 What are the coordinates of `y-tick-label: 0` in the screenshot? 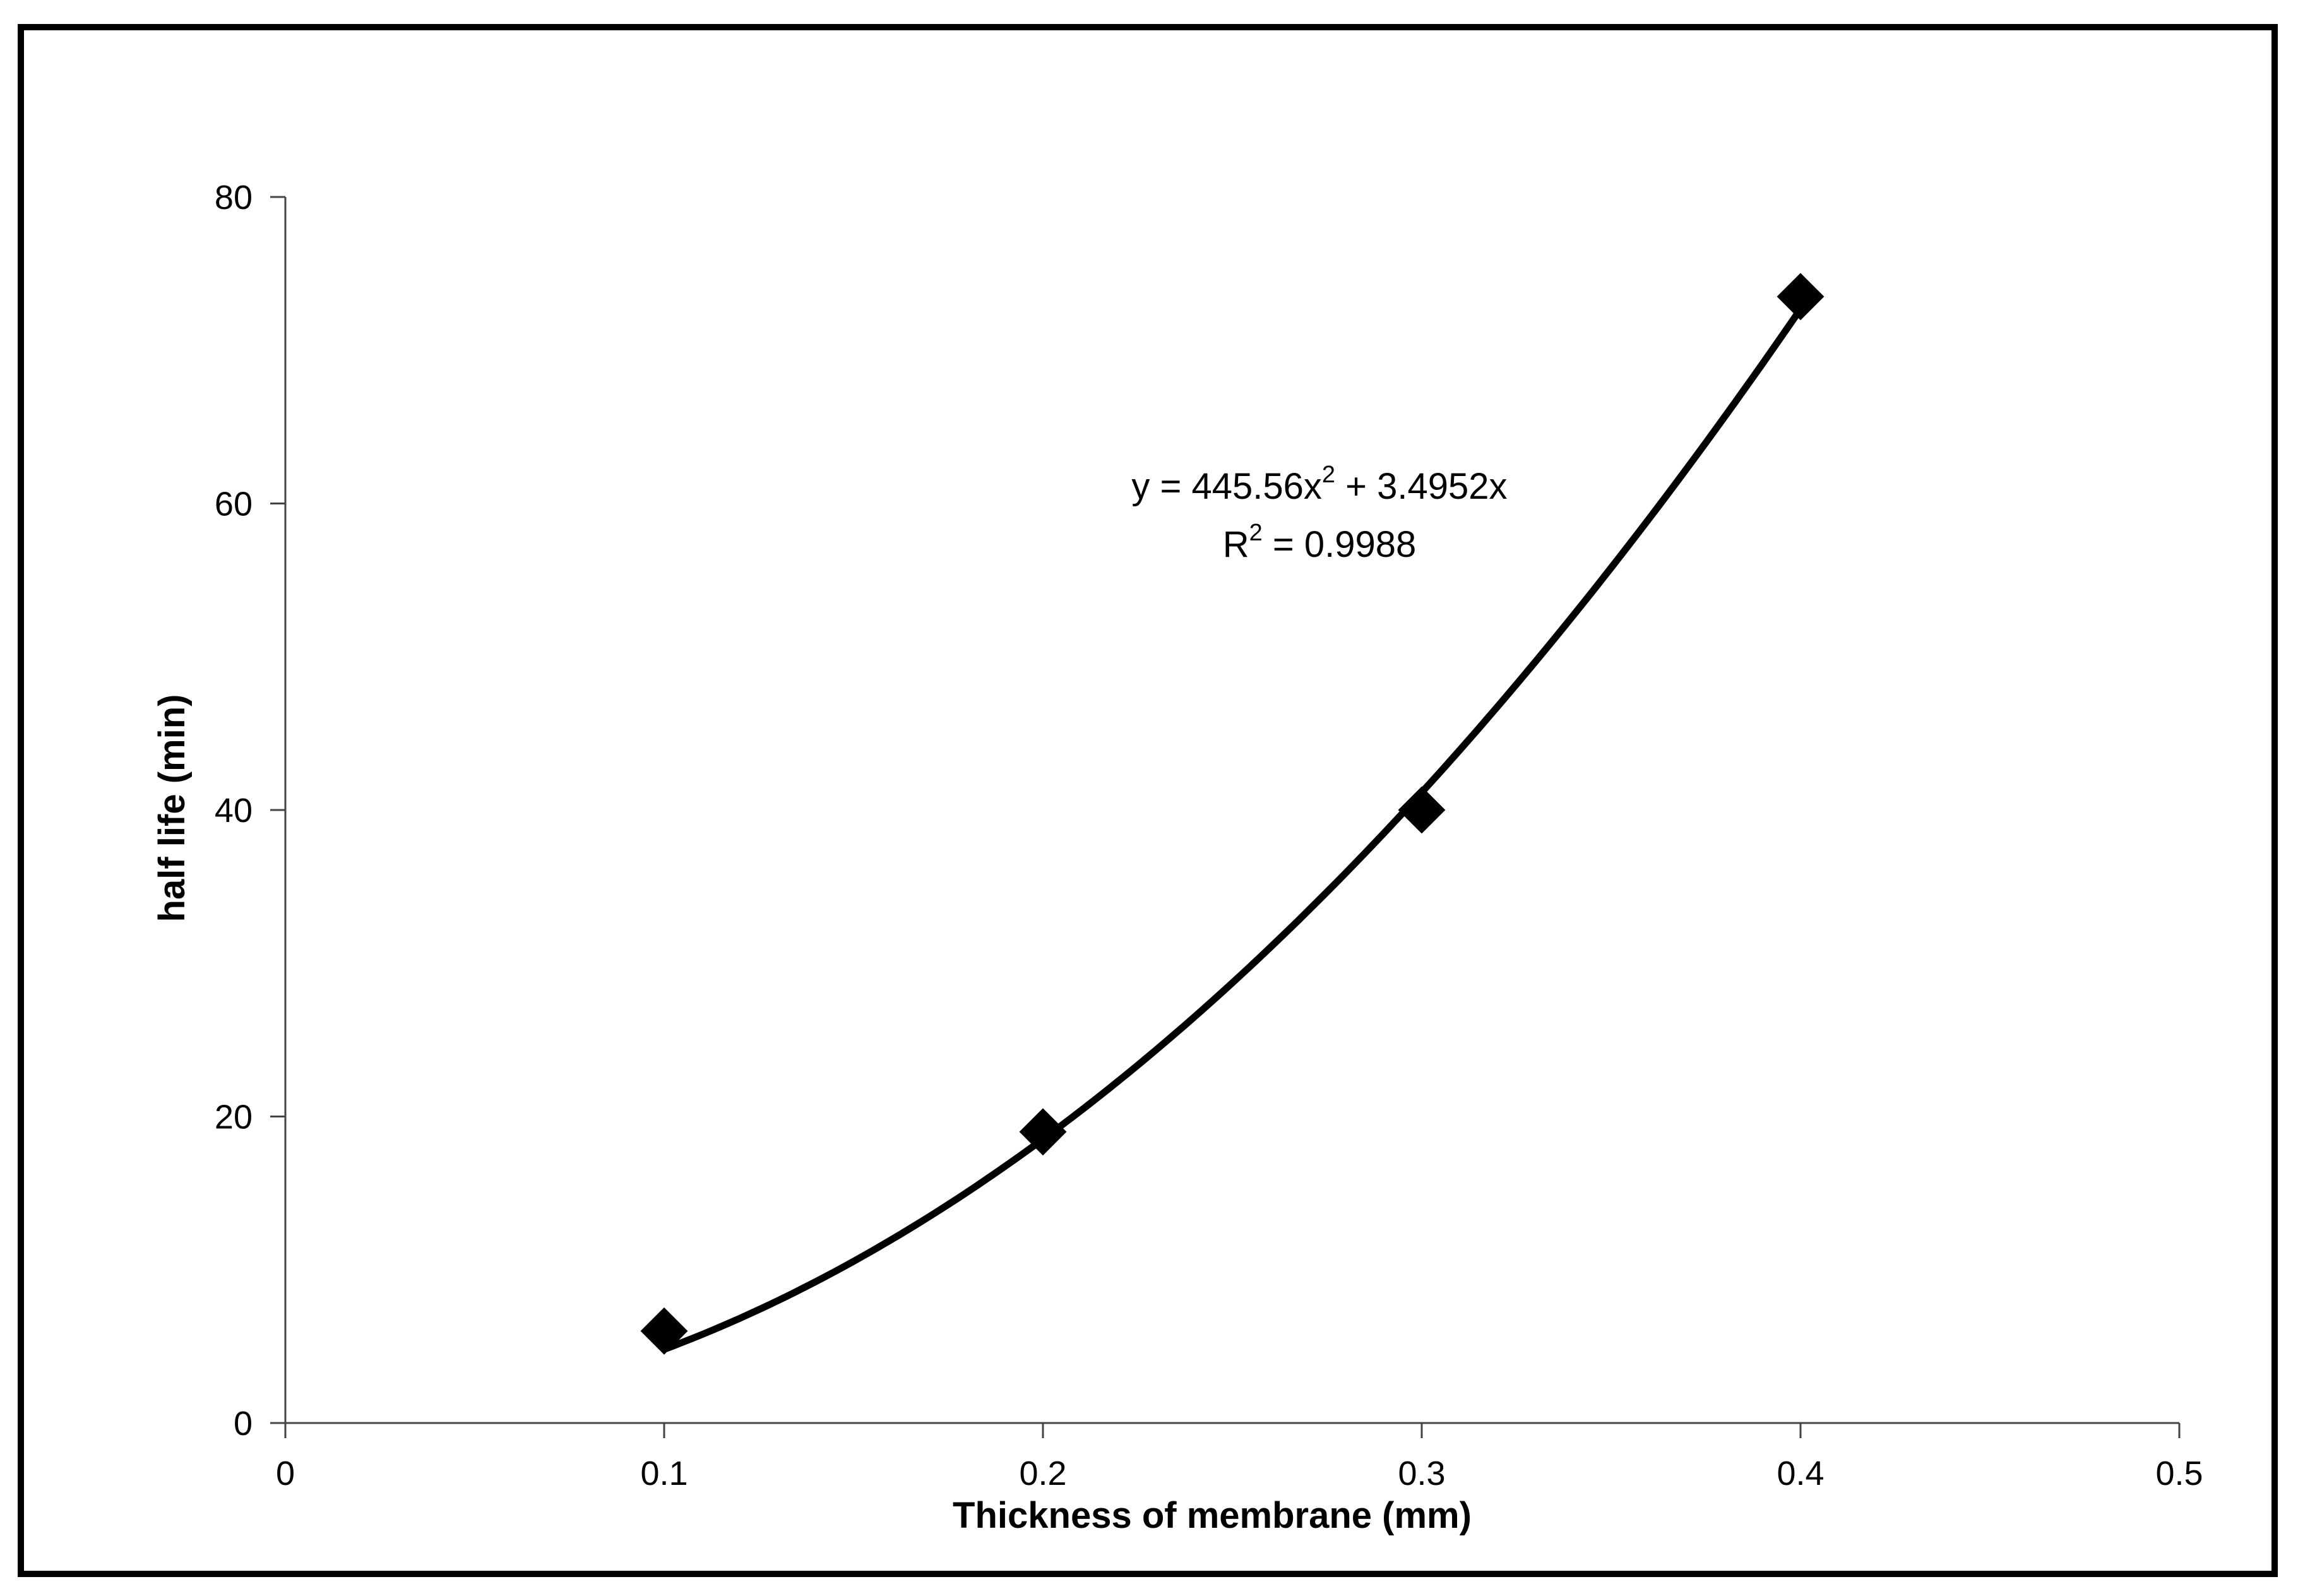 It's located at (243, 1424).